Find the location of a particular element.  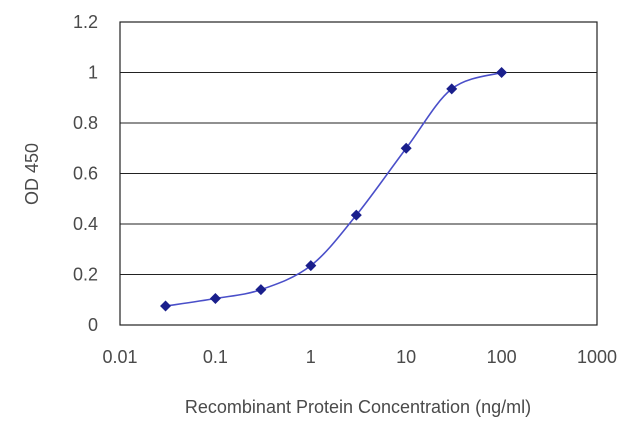

y-axis-title: OD 450 is located at coordinates (32, 174).